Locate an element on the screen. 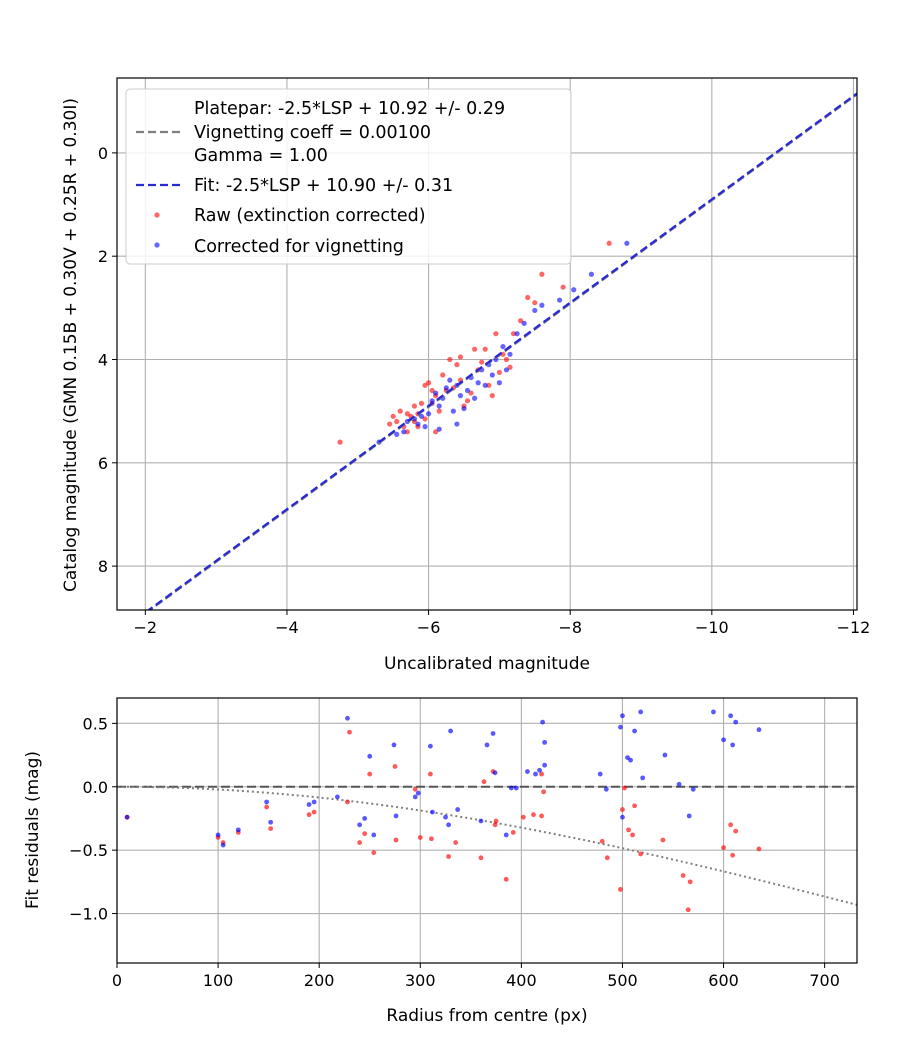  bottom-x-axis-label: Radius from centre (px) is located at coordinates (486, 1016).